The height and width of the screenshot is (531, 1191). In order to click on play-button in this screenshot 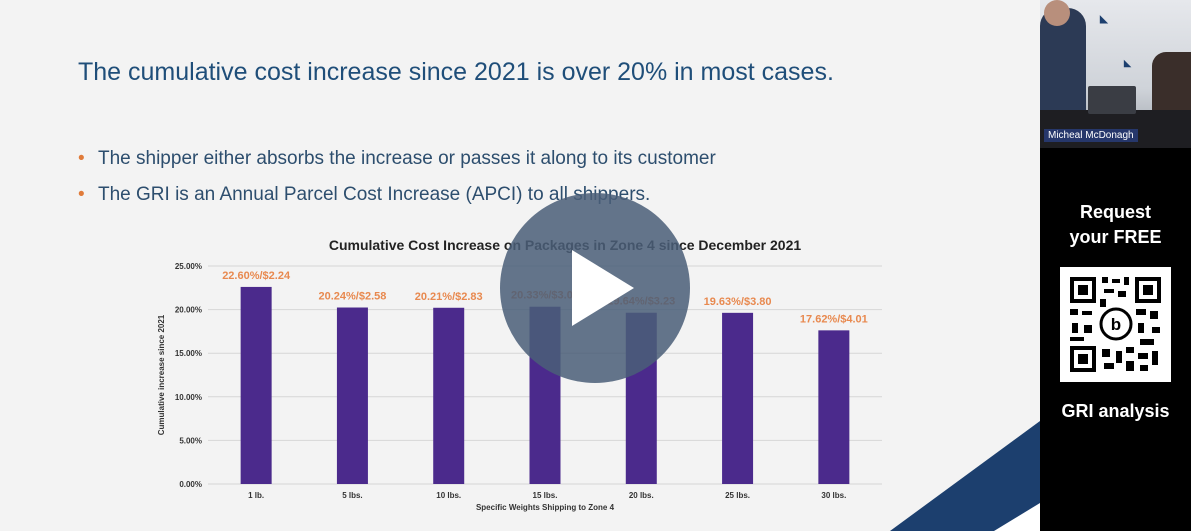, I will do `click(595, 288)`.